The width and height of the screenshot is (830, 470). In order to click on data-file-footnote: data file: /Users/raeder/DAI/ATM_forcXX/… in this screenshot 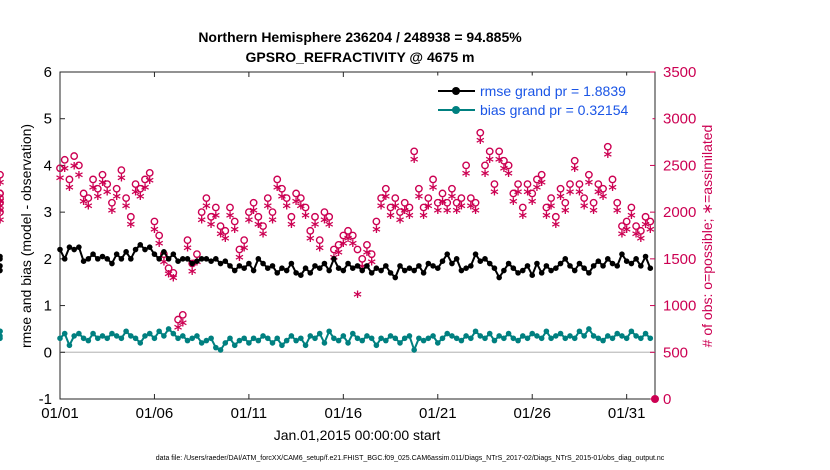, I will do `click(410, 458)`.